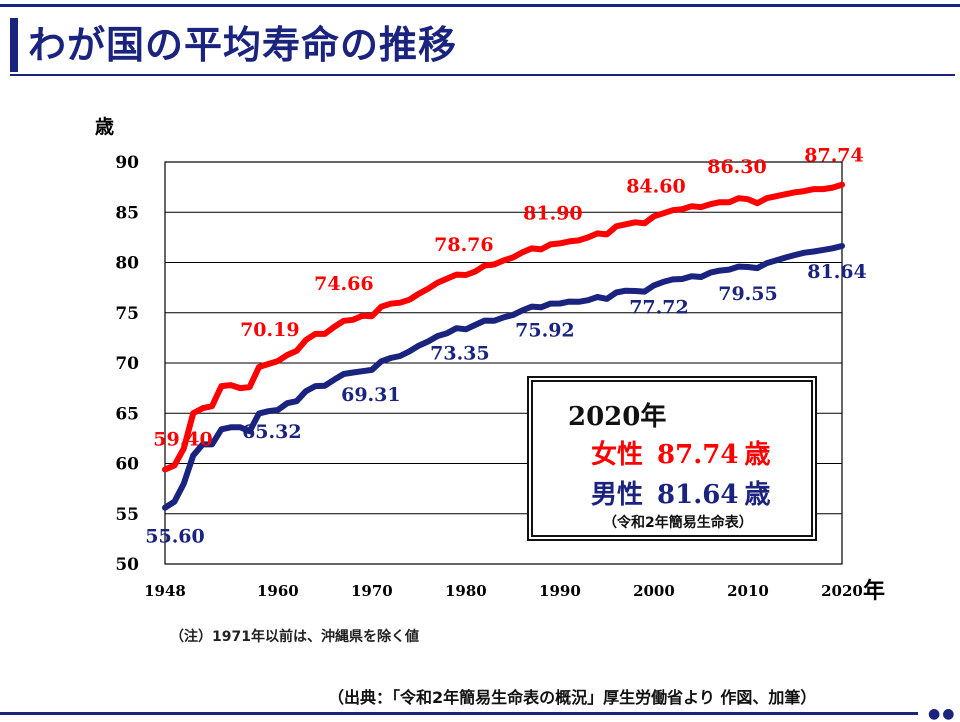 This screenshot has height=722, width=960. I want to click on data-label-female-1970: 74.66, so click(344, 284).